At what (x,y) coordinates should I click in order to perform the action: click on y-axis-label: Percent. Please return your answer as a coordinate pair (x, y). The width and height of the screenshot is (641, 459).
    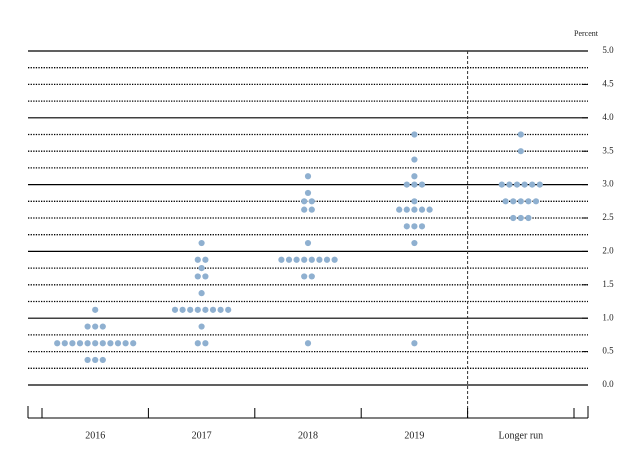
    Looking at the image, I should click on (586, 33).